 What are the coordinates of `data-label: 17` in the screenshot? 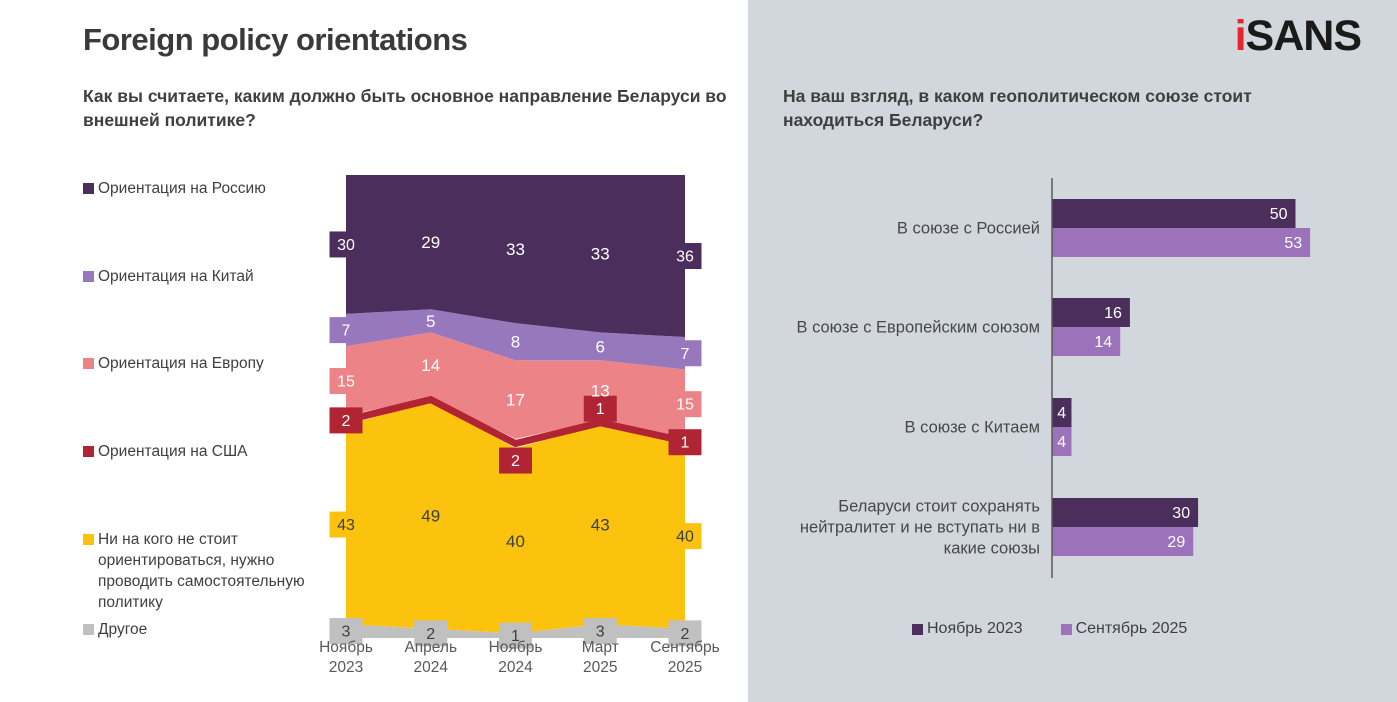 It's located at (515, 400).